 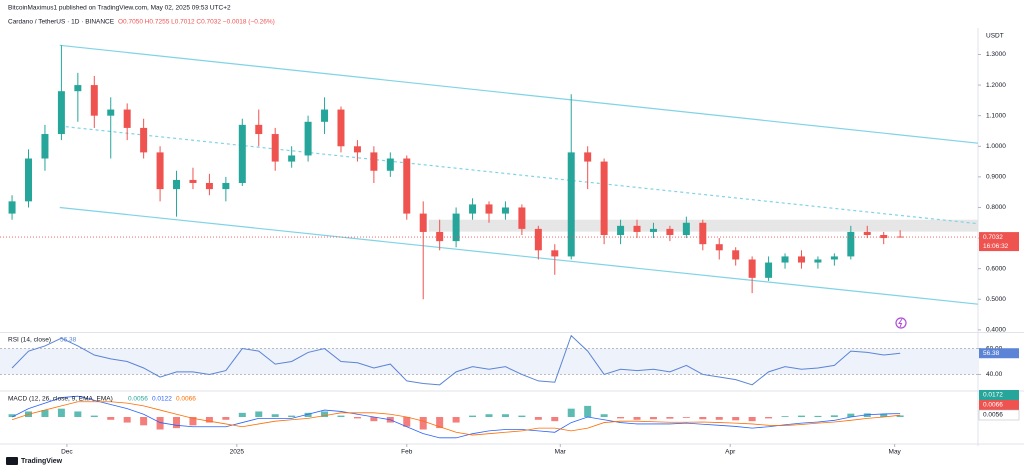 What do you see at coordinates (993, 405) in the screenshot?
I see `signal-badge: 0.0066` at bounding box center [993, 405].